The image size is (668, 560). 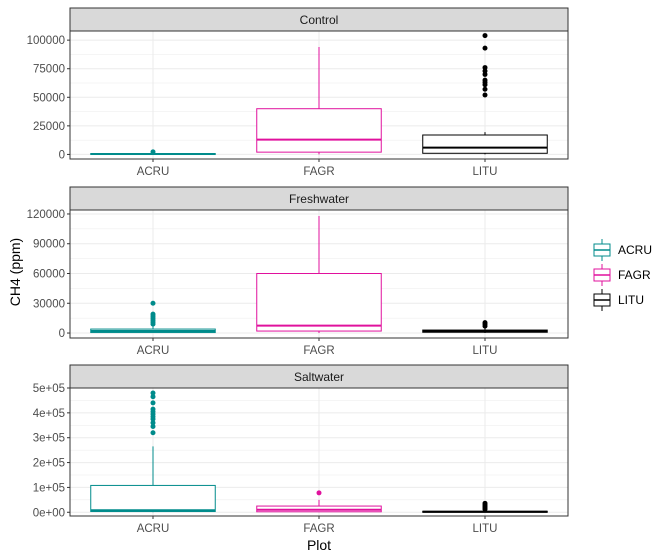 I want to click on y-tick-label: 1e+05, so click(x=49, y=488).